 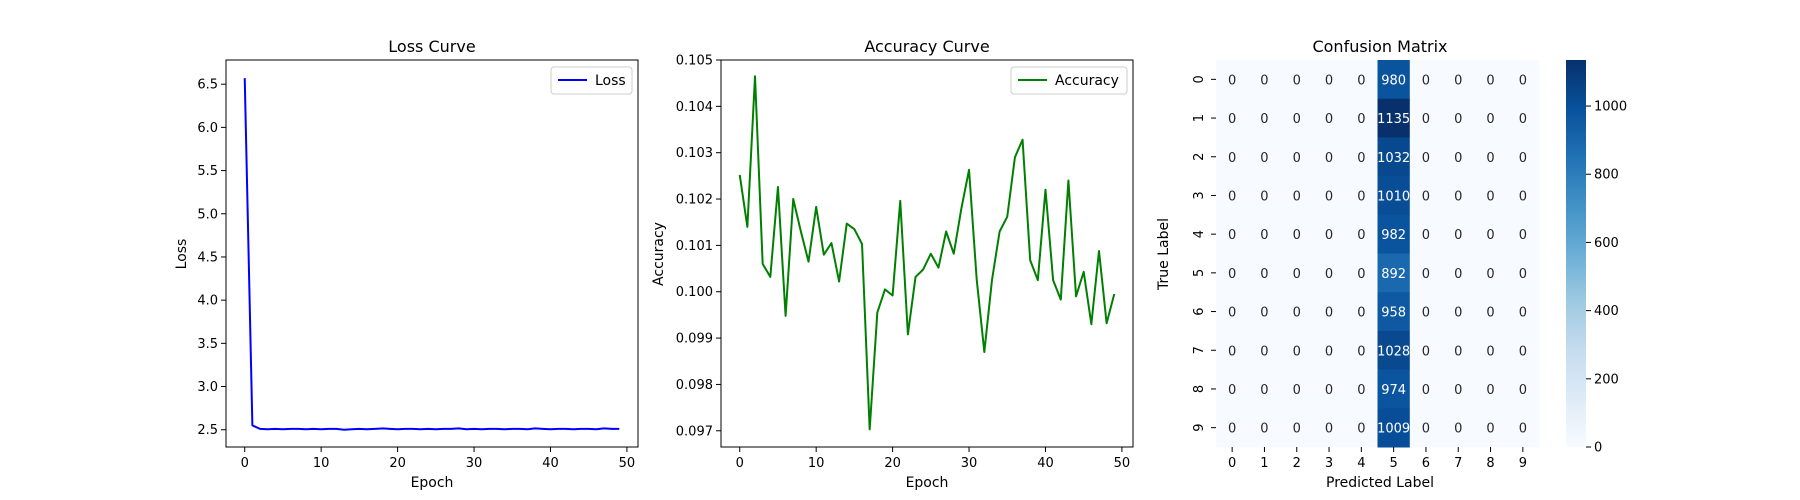 What do you see at coordinates (627, 463) in the screenshot?
I see `loss-x-tick-label: 50` at bounding box center [627, 463].